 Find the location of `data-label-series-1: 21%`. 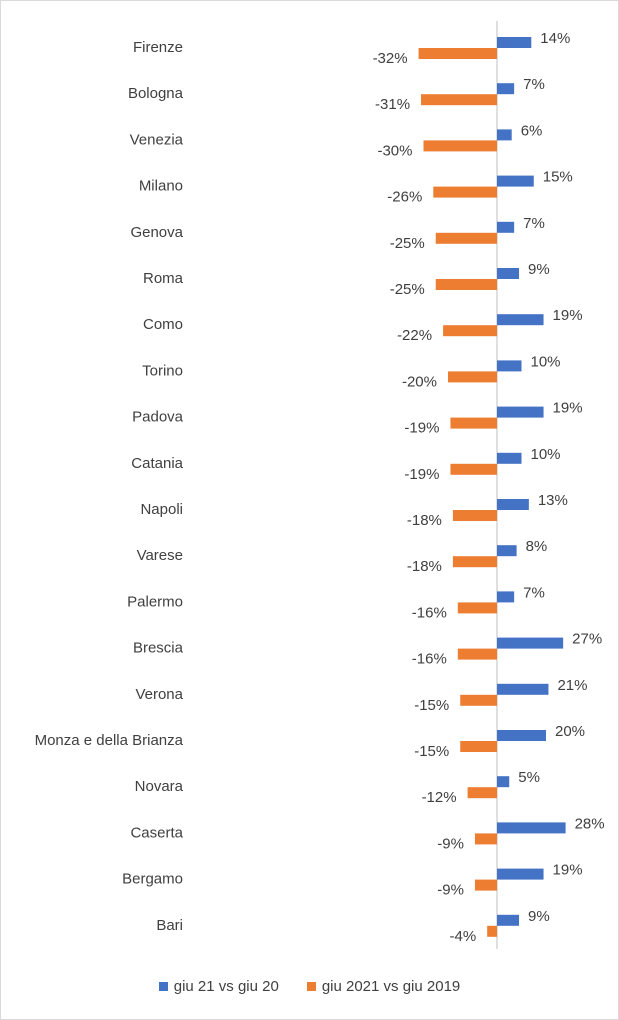

data-label-series-1: 21% is located at coordinates (572, 685).